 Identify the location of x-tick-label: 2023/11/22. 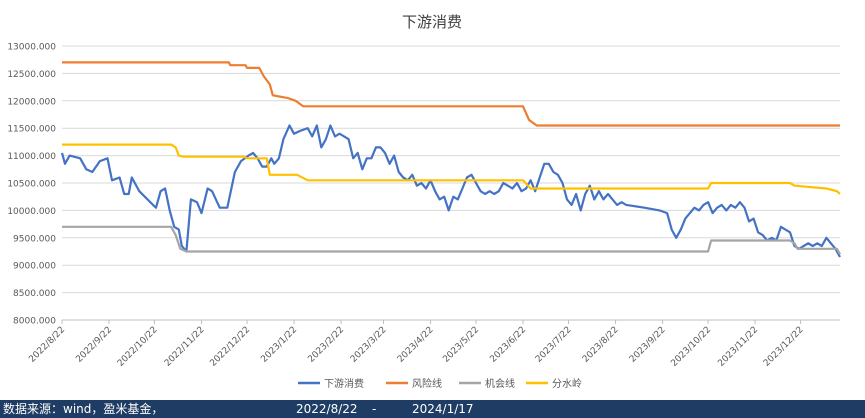
(738, 347).